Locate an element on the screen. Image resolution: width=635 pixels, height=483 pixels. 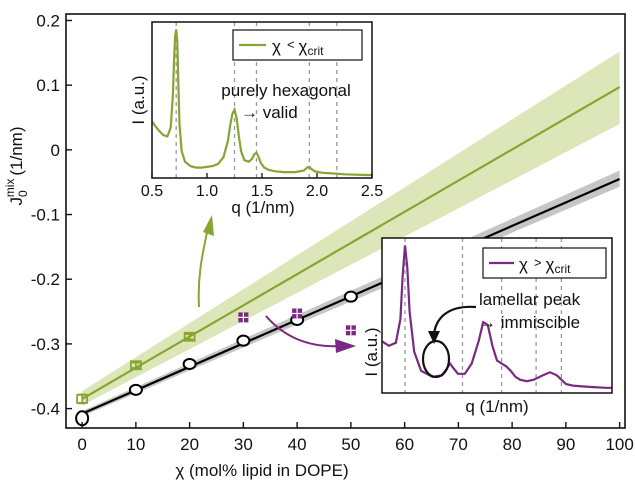
inset2-frame is located at coordinates (497, 315).